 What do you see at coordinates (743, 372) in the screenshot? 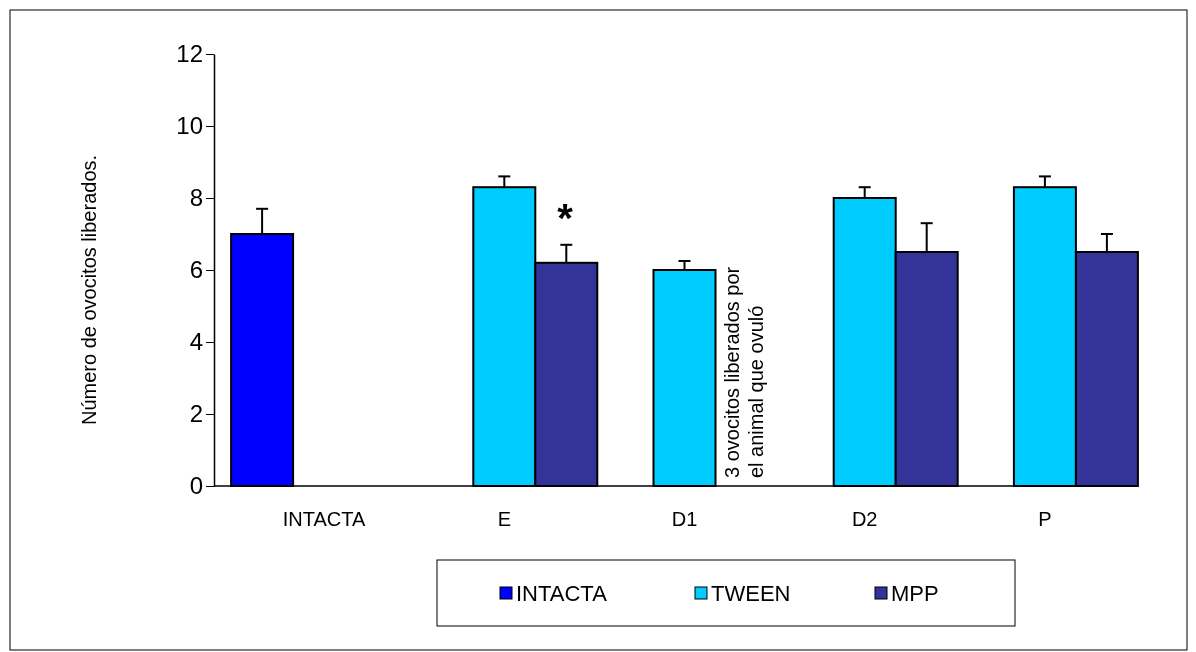
I see `annotation: 3 ovocitos liberados por el animal que ovuló` at bounding box center [743, 372].